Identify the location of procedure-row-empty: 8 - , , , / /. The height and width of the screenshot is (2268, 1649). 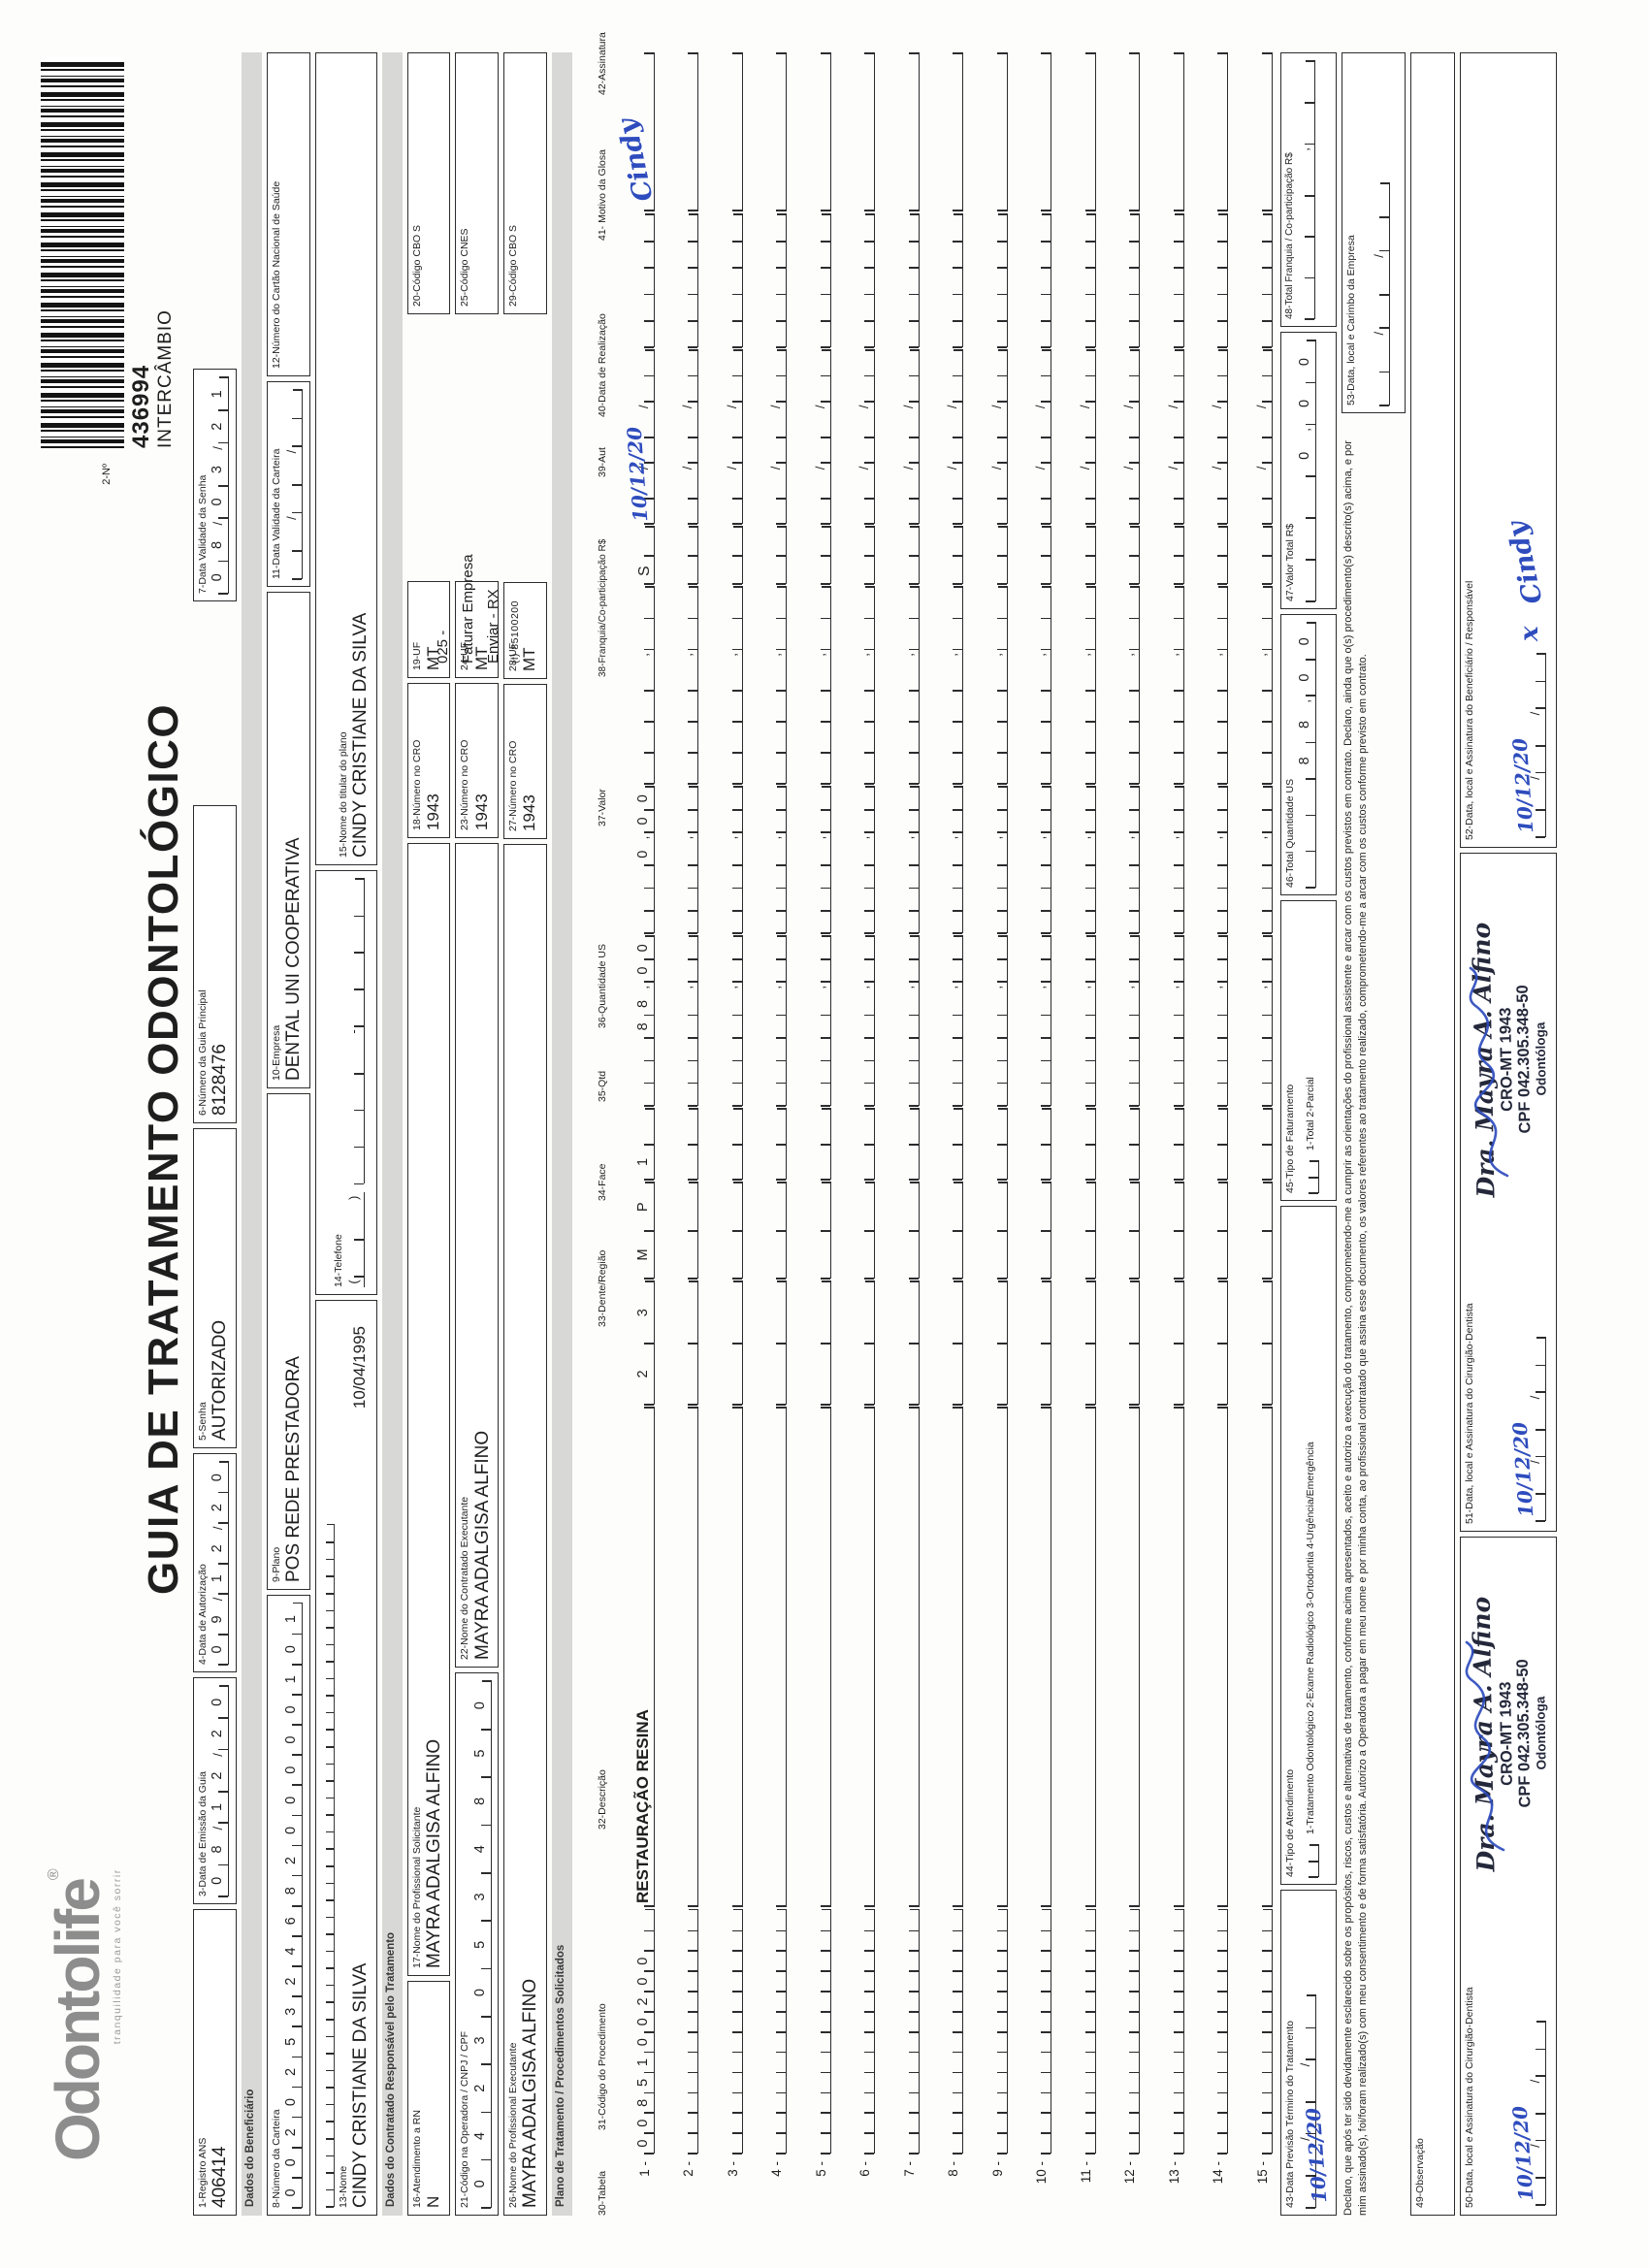
(944, 1134).